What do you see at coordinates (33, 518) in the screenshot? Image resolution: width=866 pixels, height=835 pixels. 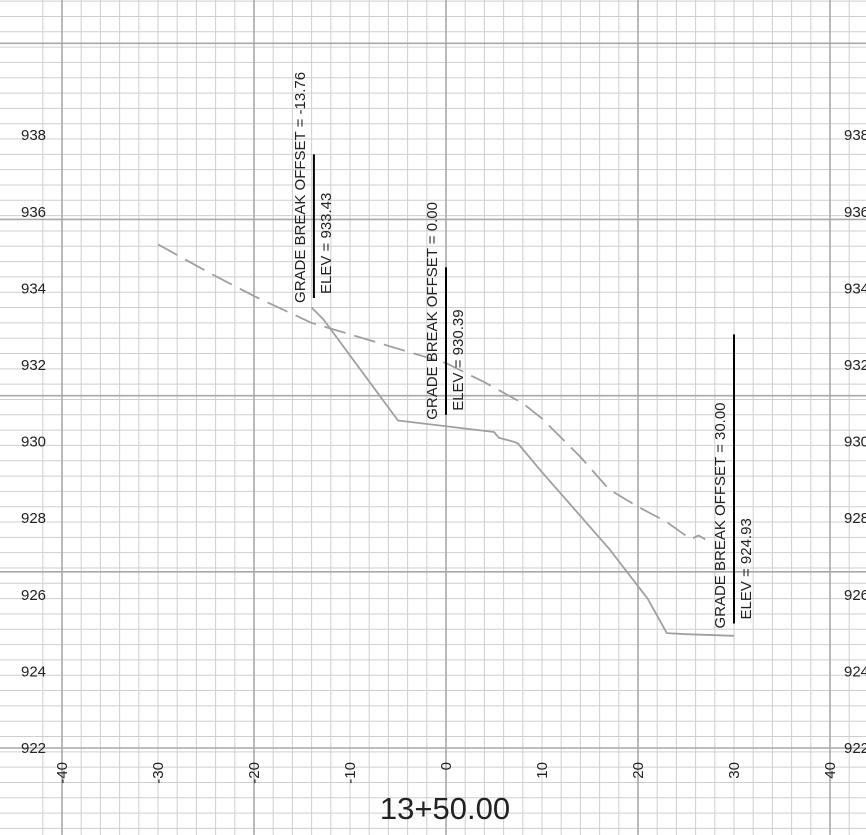 I see `y-tick-label-left: 928` at bounding box center [33, 518].